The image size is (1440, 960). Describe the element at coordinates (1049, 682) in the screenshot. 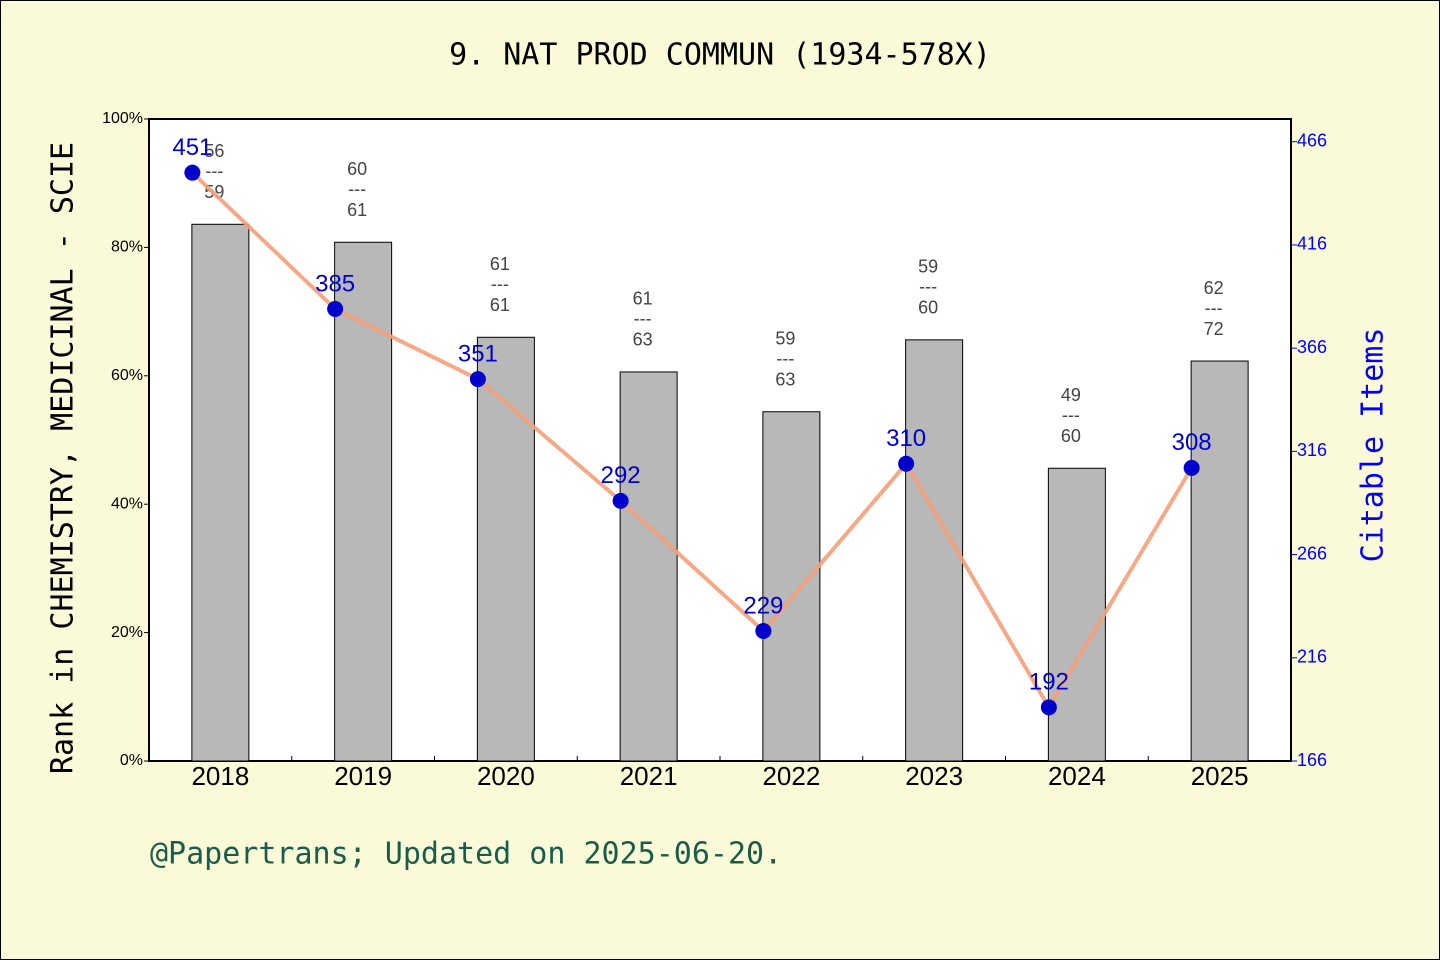

I see `point-label: 192` at that location.